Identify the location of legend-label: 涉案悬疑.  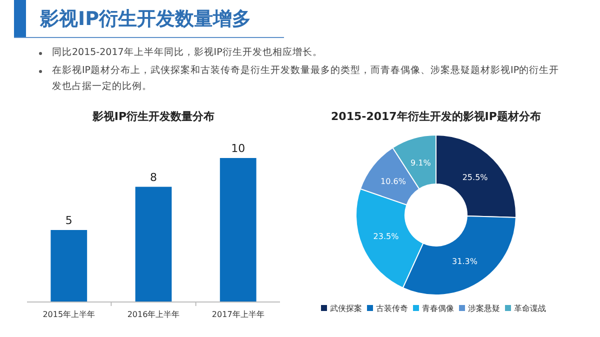
(484, 308).